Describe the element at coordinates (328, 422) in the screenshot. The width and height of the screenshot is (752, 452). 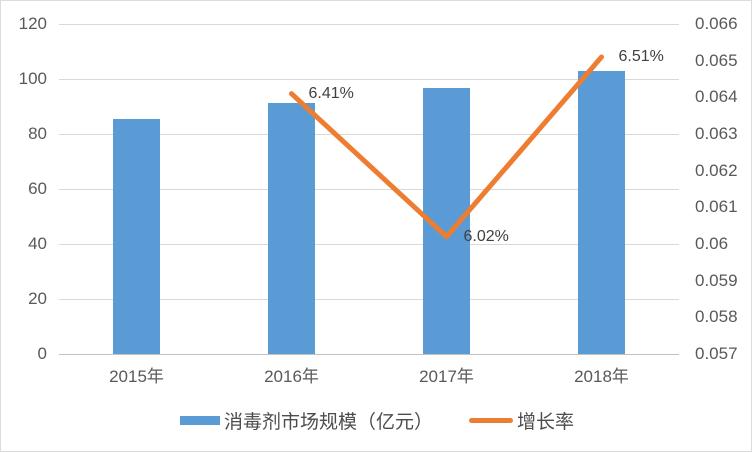
I see `legend-label-market-size: 消毒剂市场规模（亿元）` at that location.